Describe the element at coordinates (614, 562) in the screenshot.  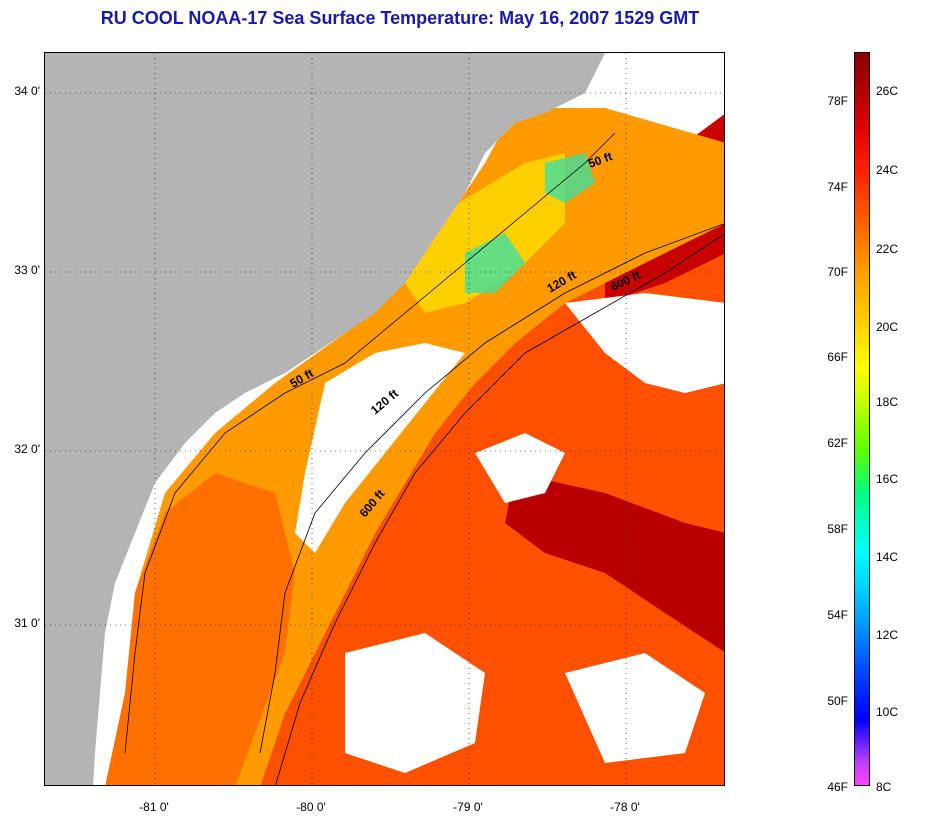
I see `gulf-stream-core` at that location.